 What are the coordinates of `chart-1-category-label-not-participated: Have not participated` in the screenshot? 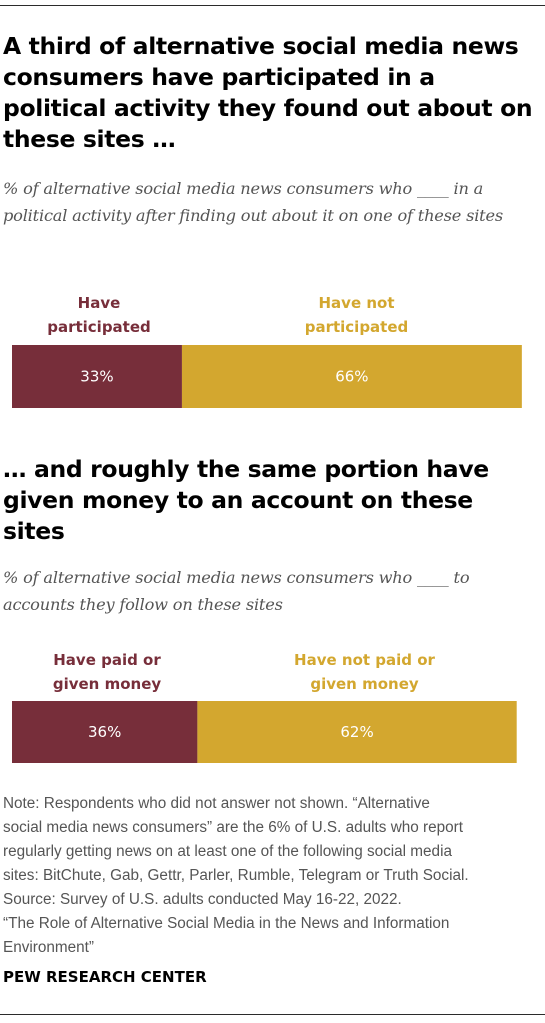 It's located at (356, 315).